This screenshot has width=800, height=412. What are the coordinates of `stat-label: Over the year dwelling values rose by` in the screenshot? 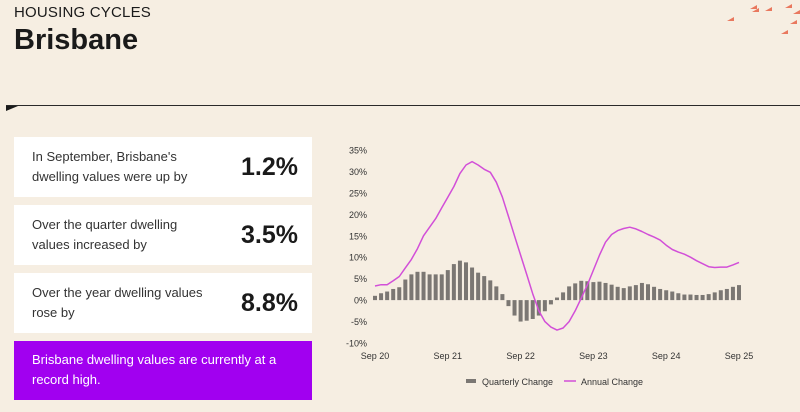 It's located at (117, 302).